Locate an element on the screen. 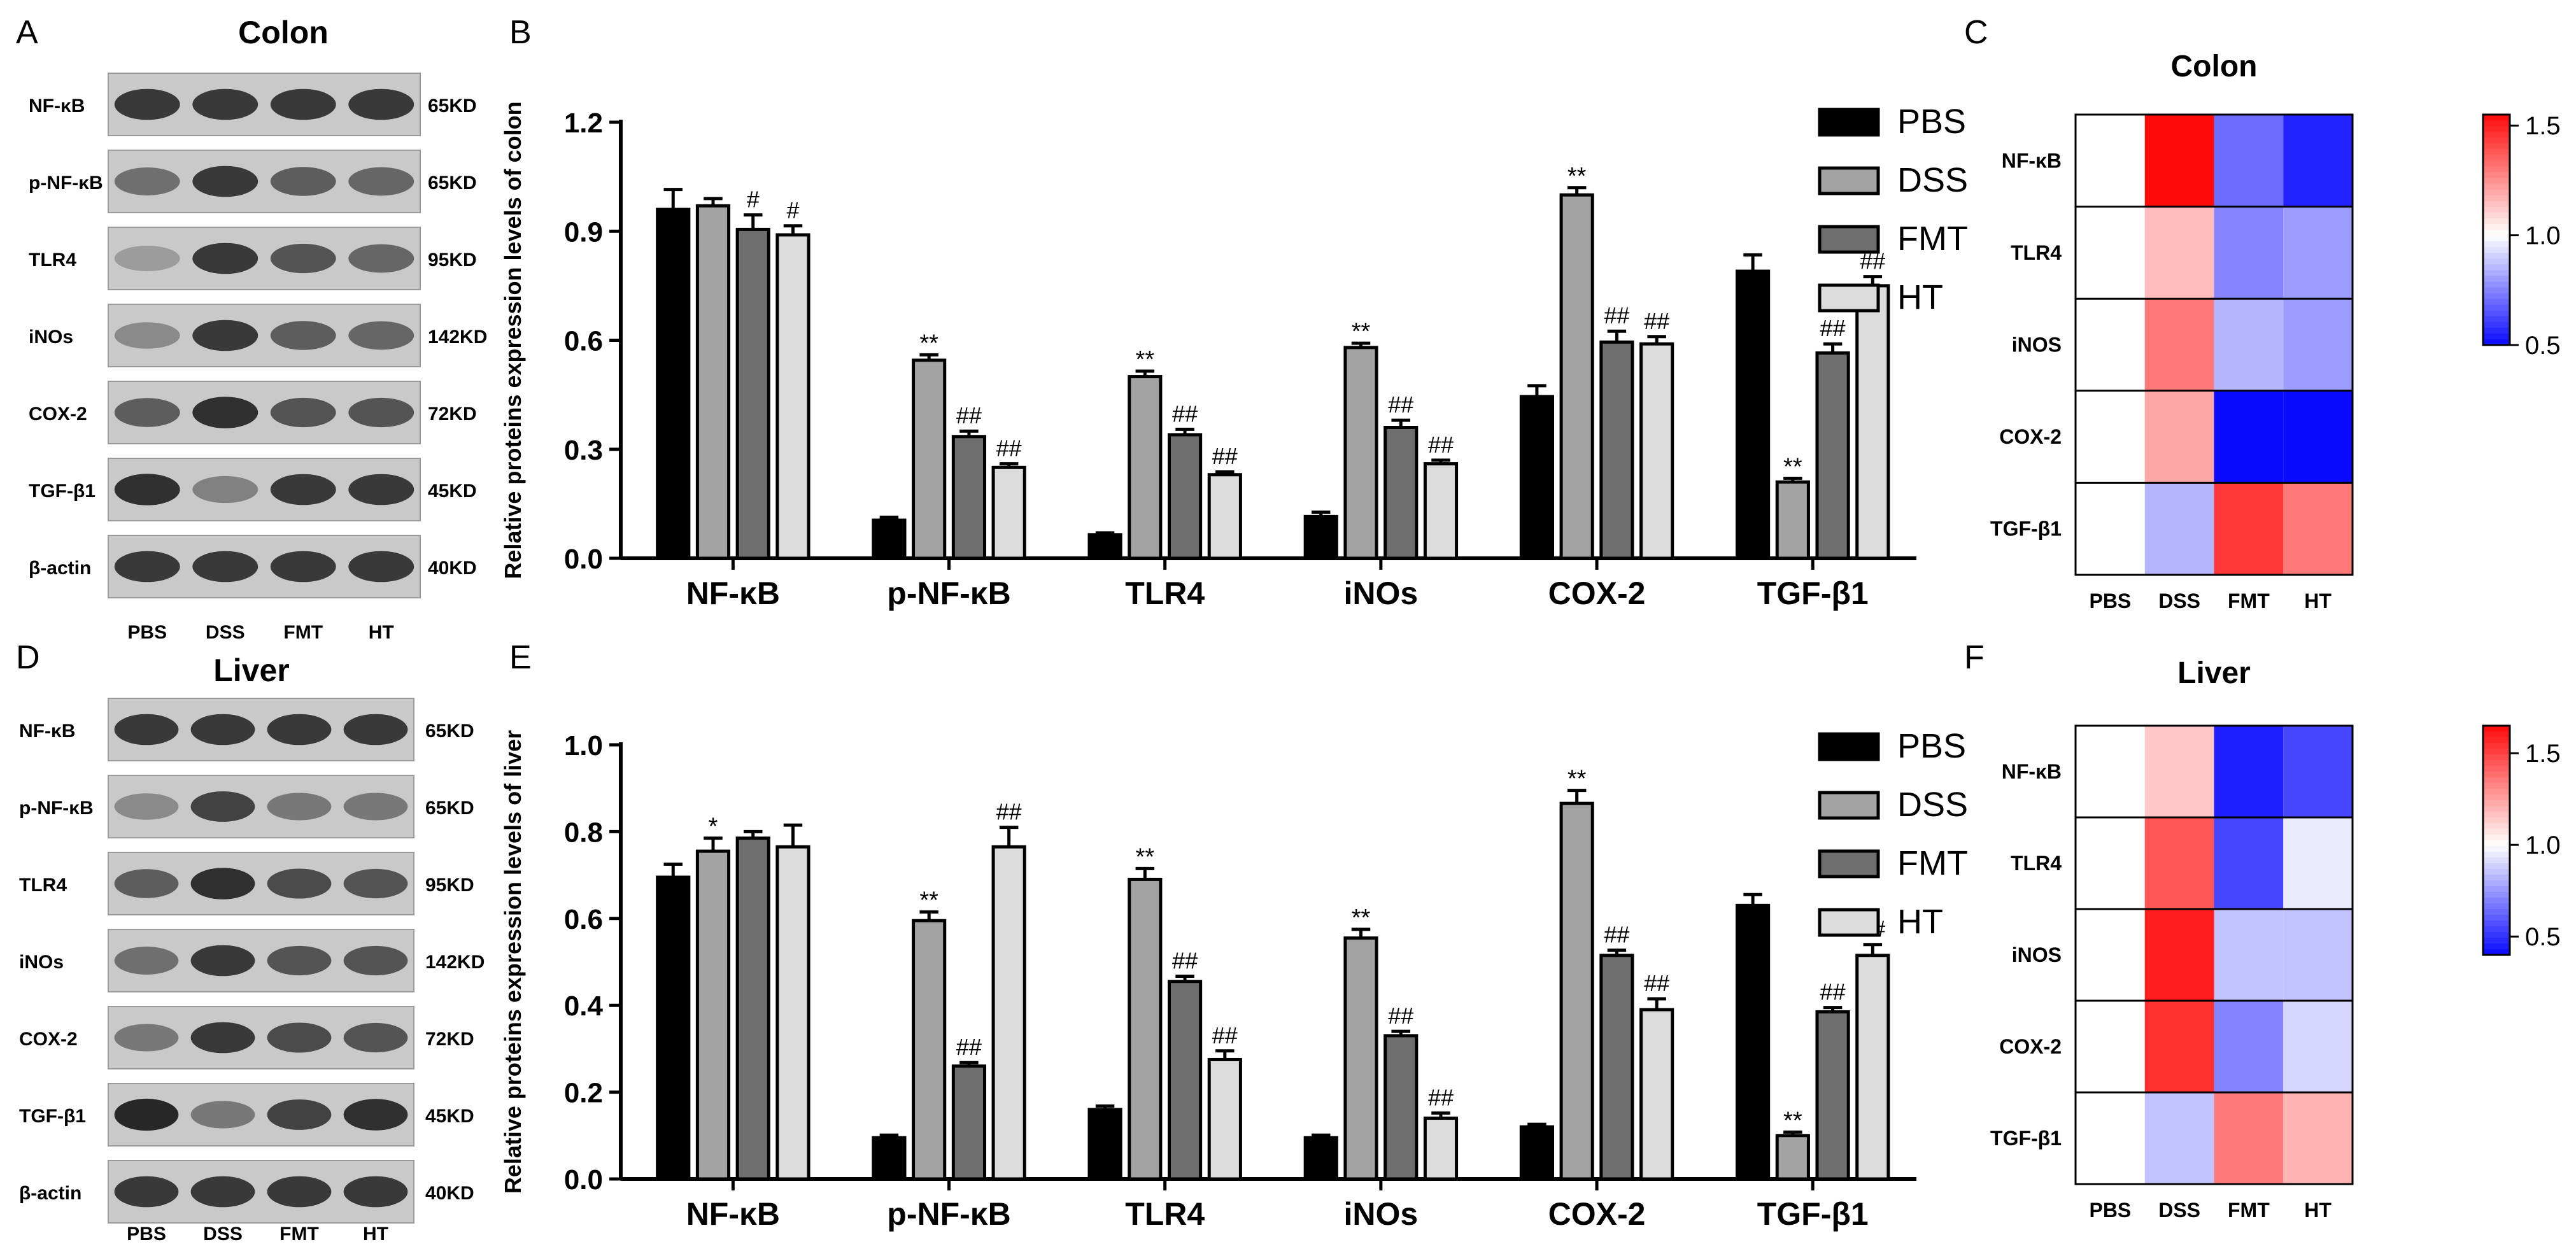 This screenshot has height=1256, width=2576. blot-lane-label: HT is located at coordinates (375, 1234).